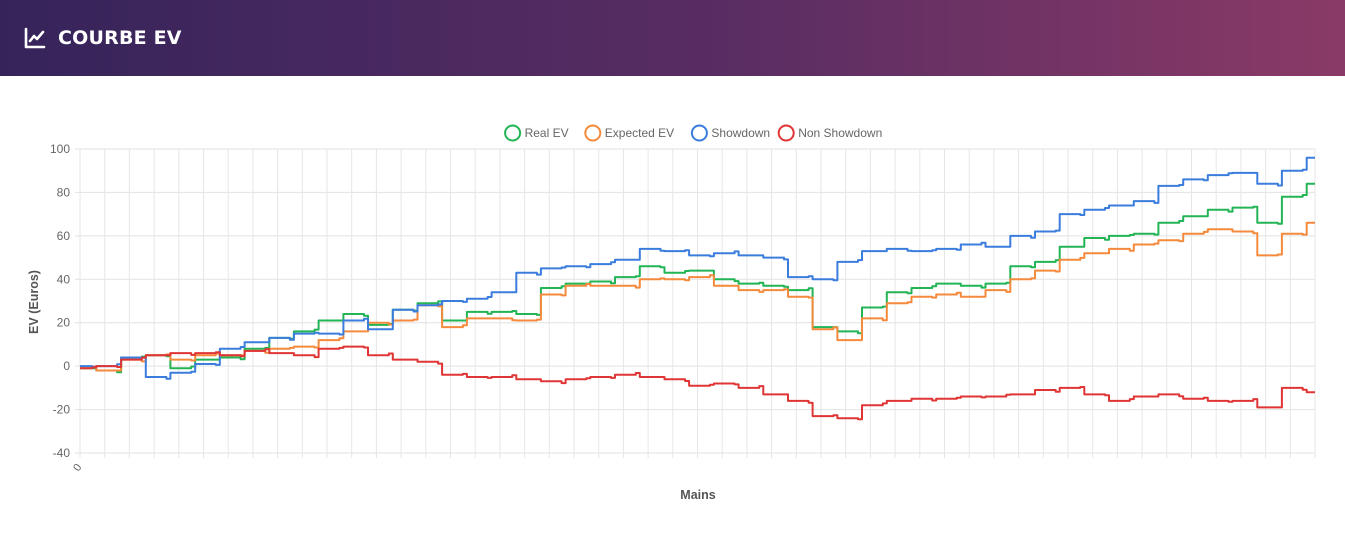  Describe the element at coordinates (697, 495) in the screenshot. I see `x-axis-label: Mains` at that location.